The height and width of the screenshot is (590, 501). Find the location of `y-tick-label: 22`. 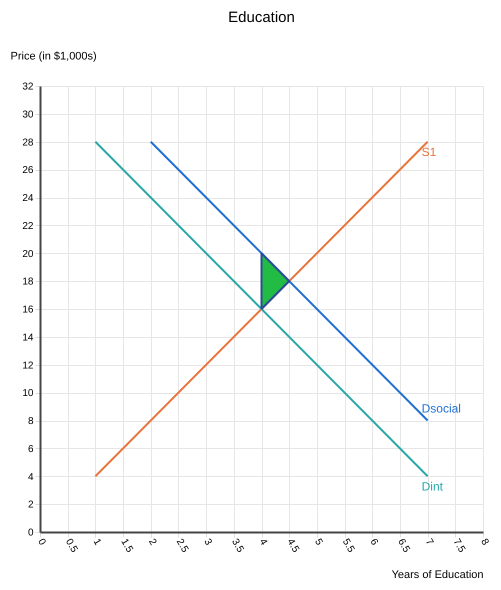

y-tick-label: 22 is located at coordinates (28, 226).